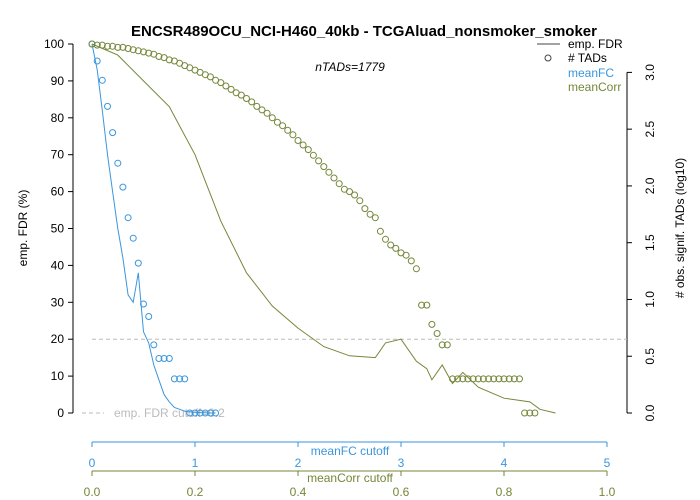 This screenshot has height=500, width=700. I want to click on left-axis-tick-label: 0, so click(60, 413).